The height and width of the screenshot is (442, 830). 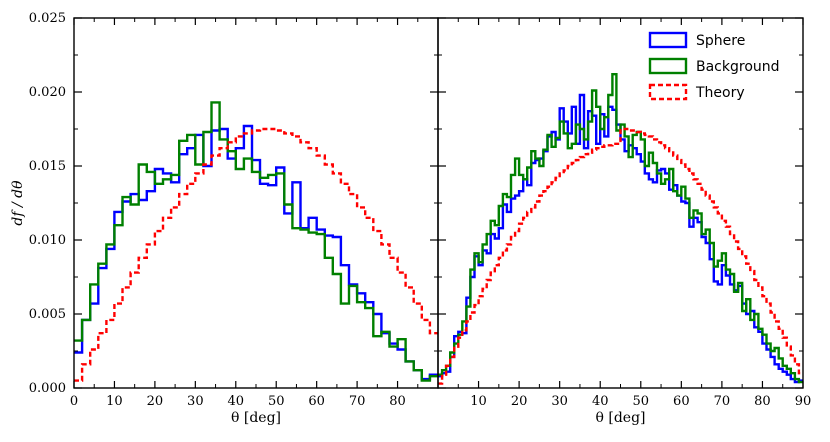 I want to click on legend-label-theory: Theory, so click(x=720, y=93).